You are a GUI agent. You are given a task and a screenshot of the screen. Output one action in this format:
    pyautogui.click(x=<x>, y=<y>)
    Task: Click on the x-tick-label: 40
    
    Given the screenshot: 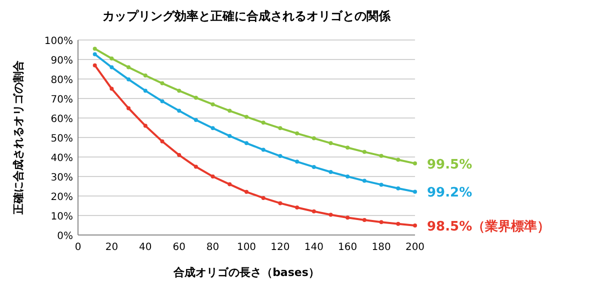 What is the action you would take?
    pyautogui.click(x=145, y=247)
    